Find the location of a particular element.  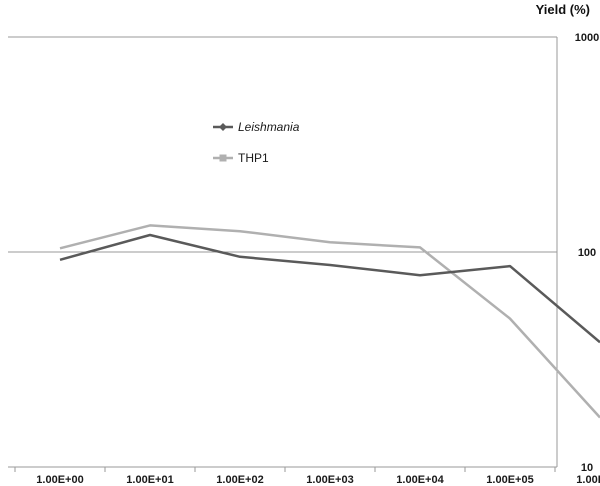

legend-label-leishmania: Leishmania is located at coordinates (269, 127).